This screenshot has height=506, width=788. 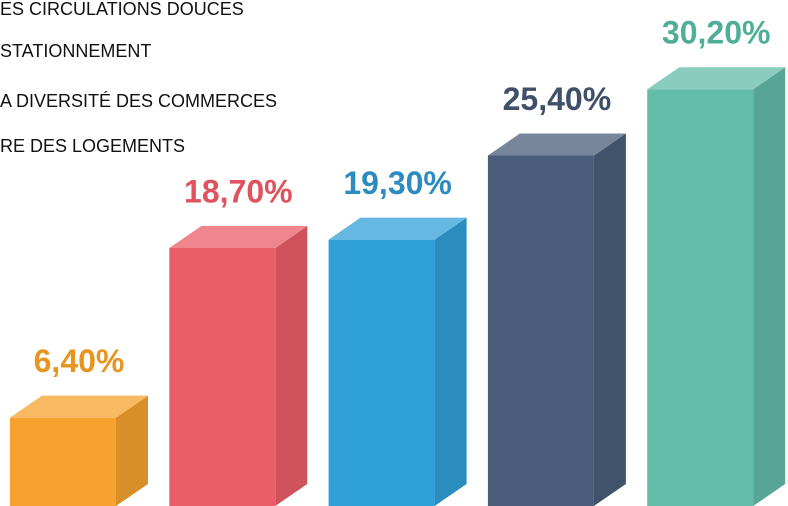 What do you see at coordinates (122, 9) in the screenshot?
I see `legend-item: ES CIRCULATIONS DOUCES` at bounding box center [122, 9].